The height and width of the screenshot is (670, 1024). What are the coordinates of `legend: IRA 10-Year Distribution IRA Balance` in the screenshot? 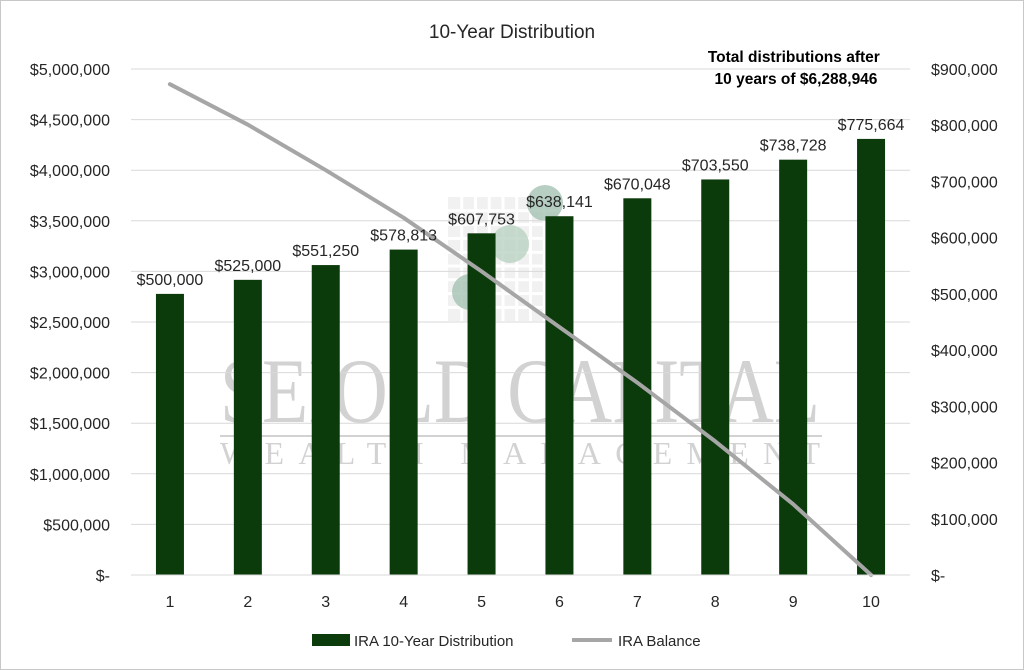 It's located at (506, 641).